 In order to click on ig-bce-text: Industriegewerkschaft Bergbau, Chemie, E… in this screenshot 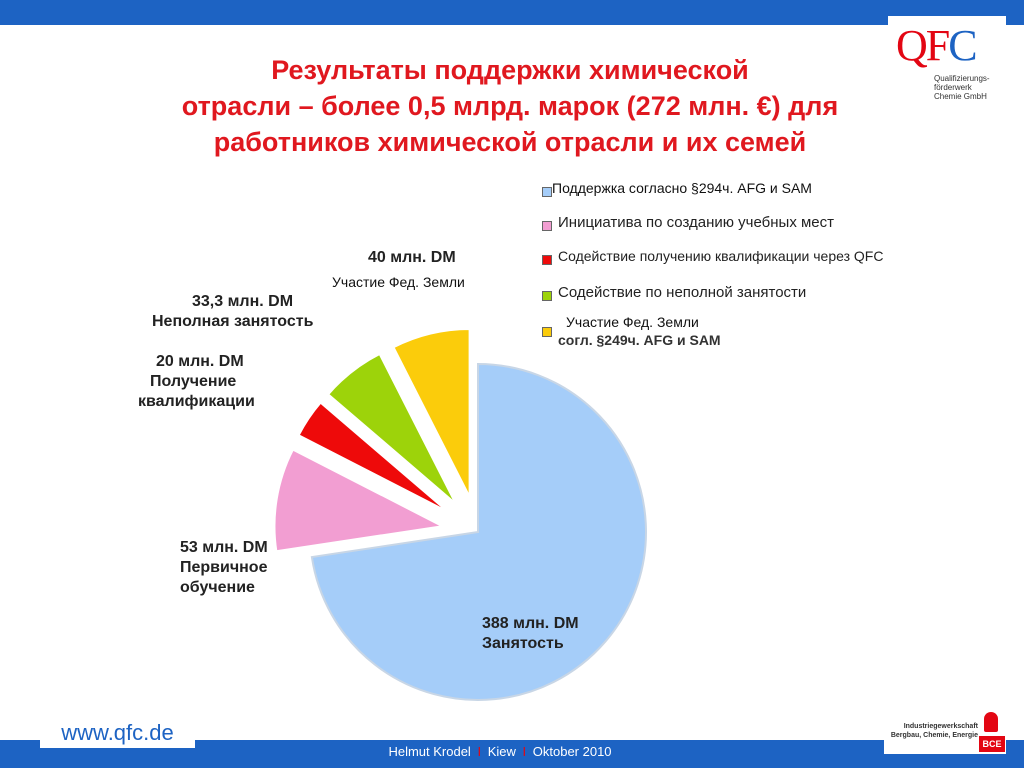, I will do `click(934, 731)`.